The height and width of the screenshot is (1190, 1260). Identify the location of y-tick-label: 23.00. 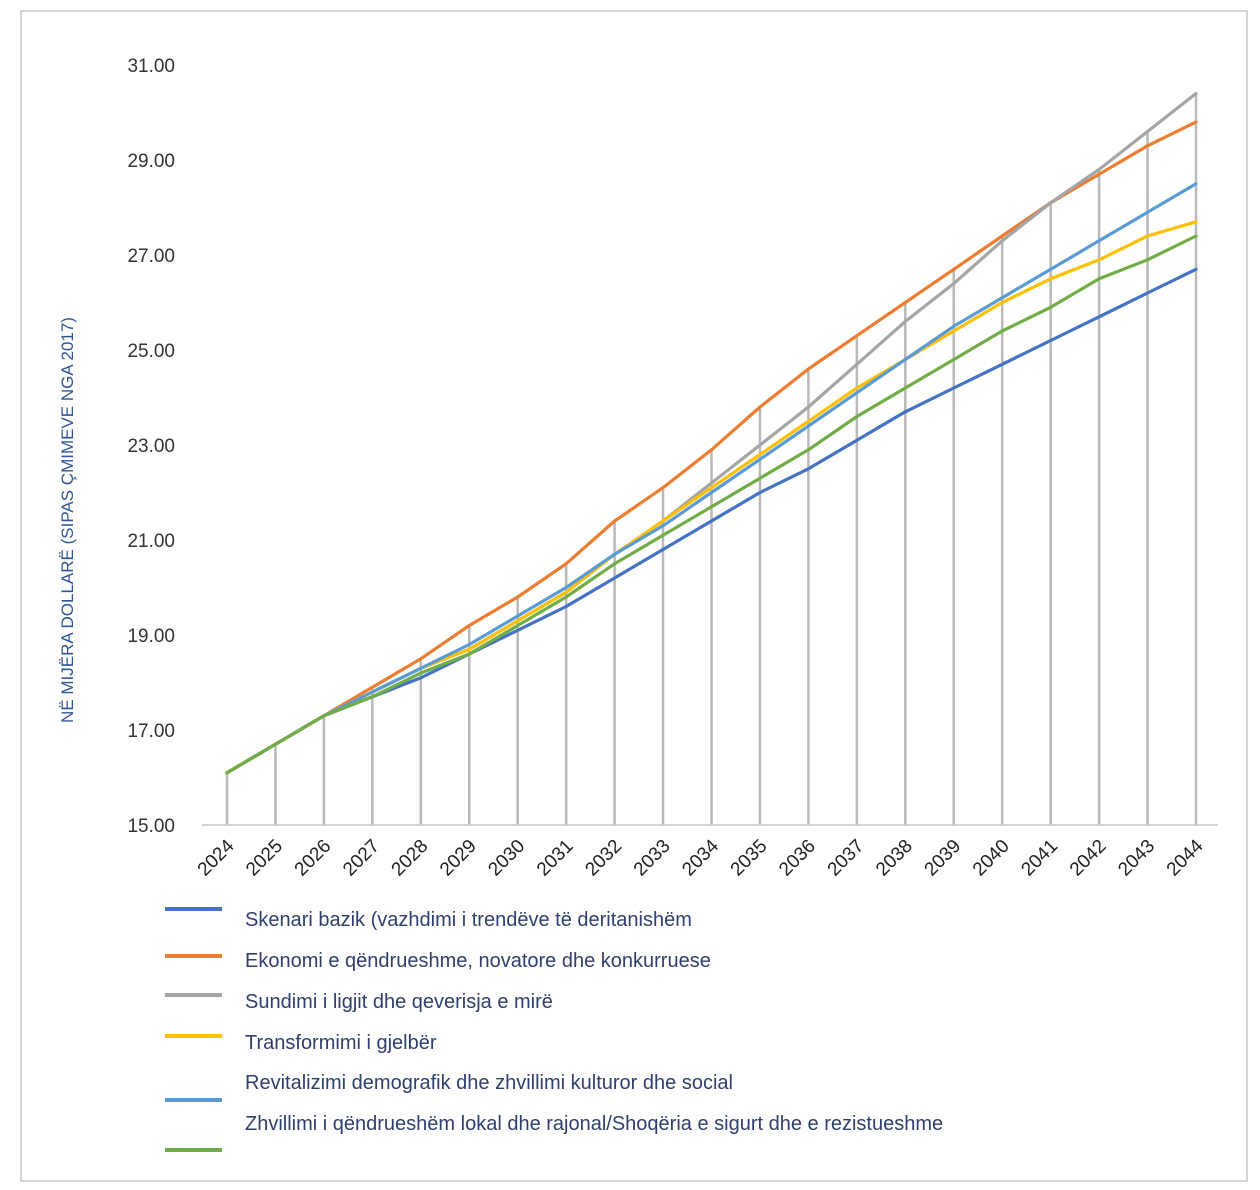
(151, 446).